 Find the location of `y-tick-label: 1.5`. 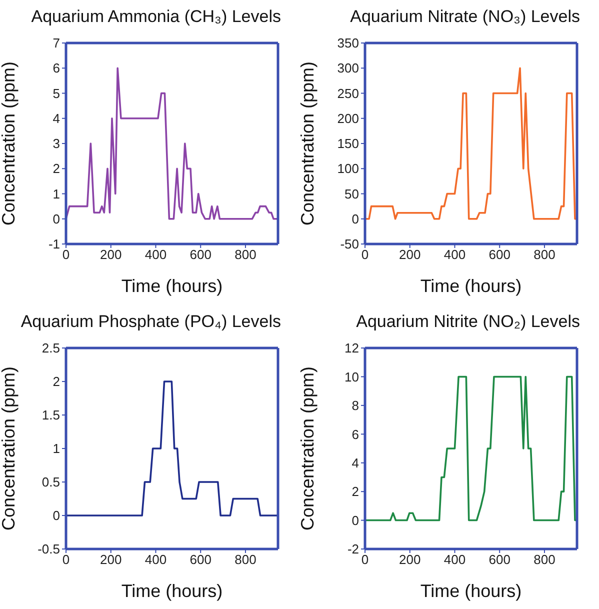

y-tick-label: 1.5 is located at coordinates (51, 414).